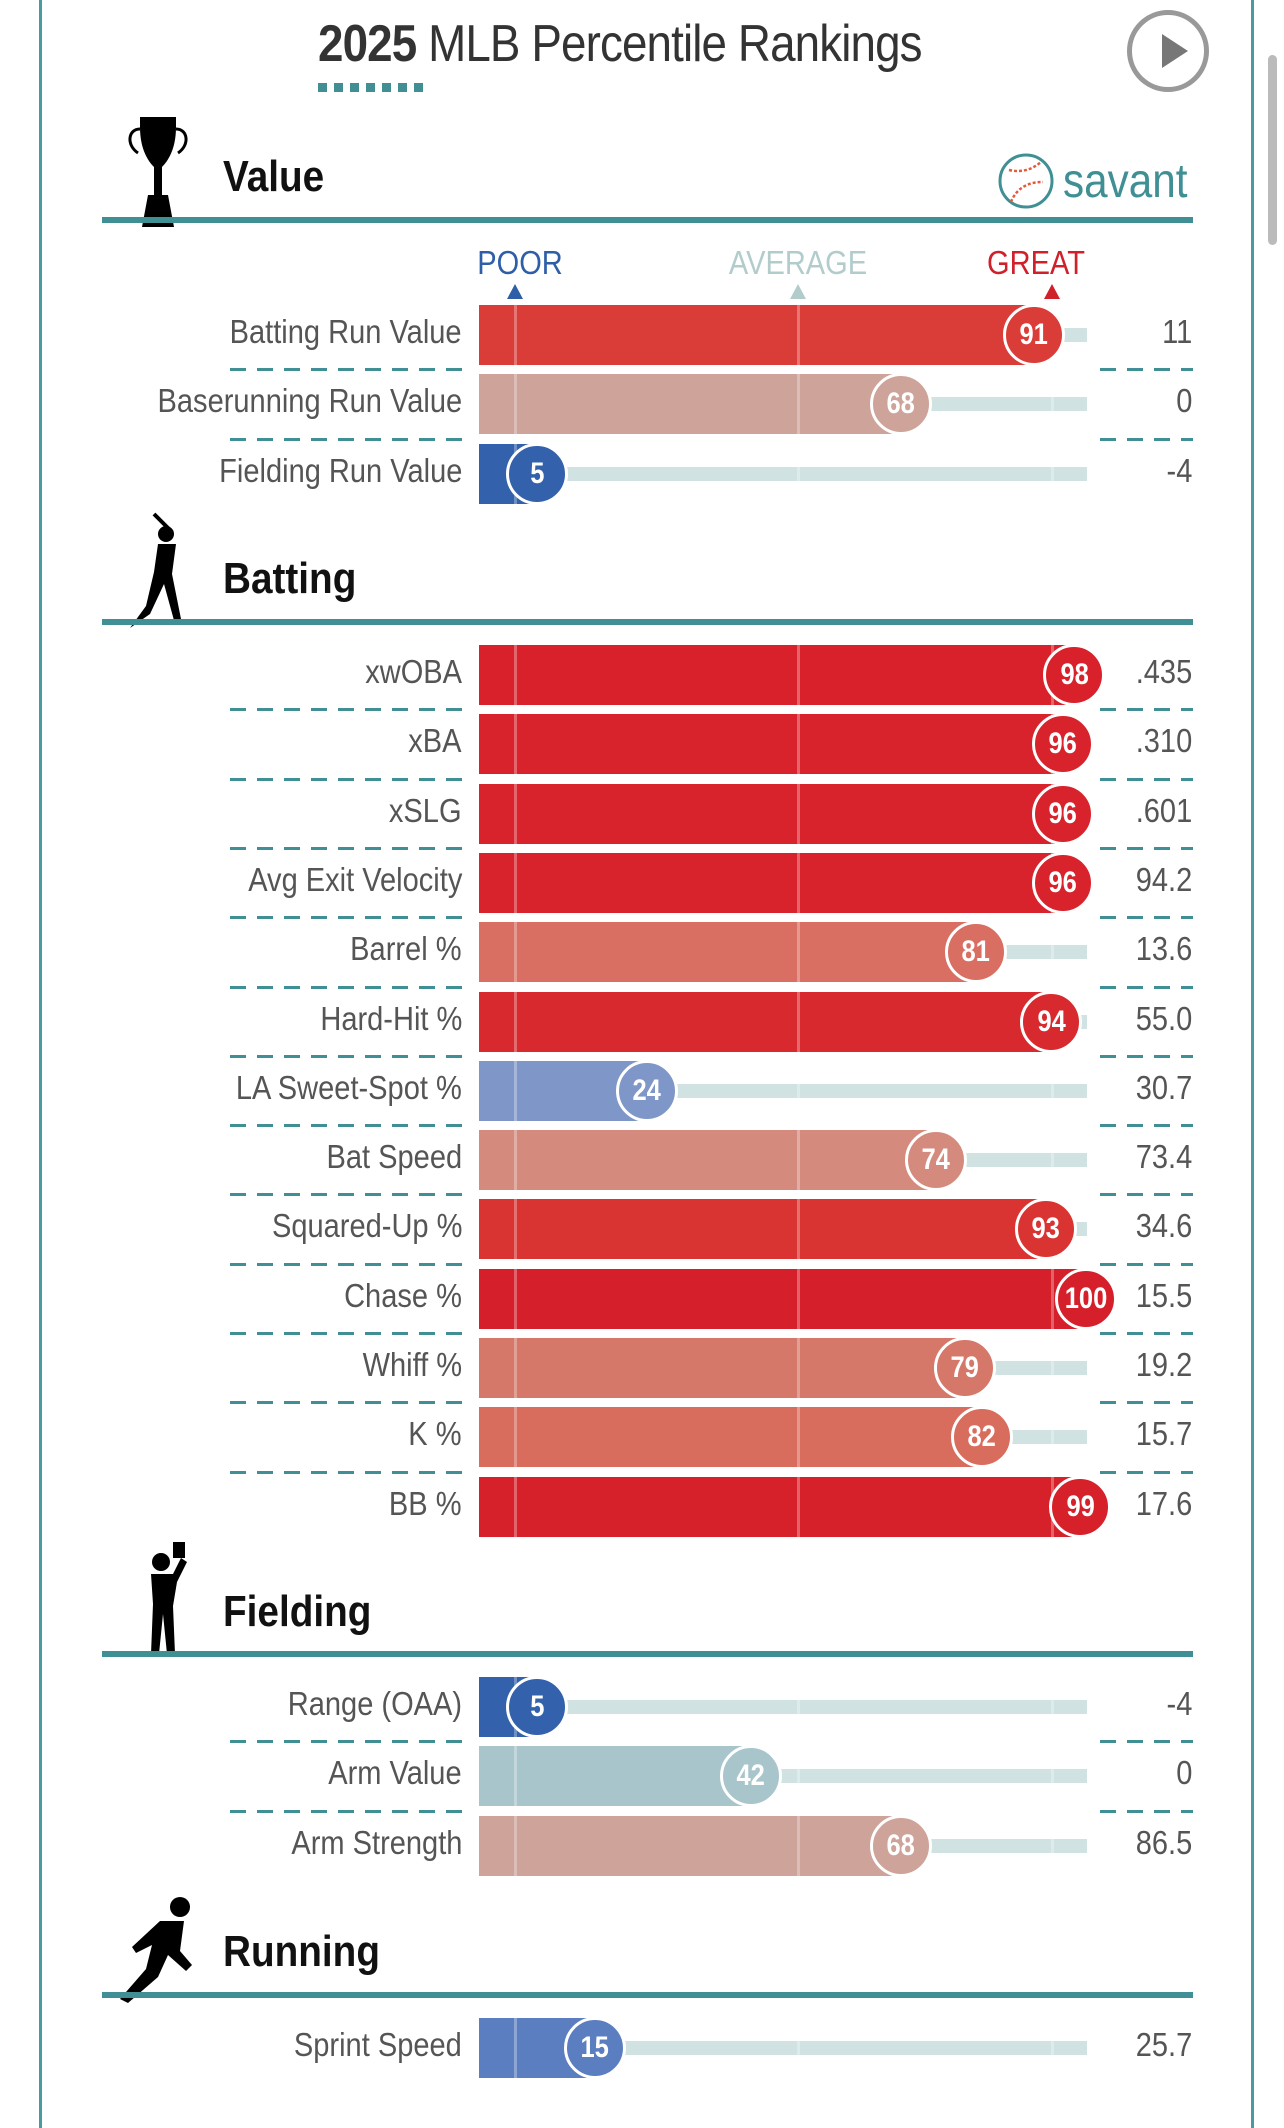 This screenshot has width=1284, height=2128. I want to click on metric-value: 94.2, so click(1163, 879).